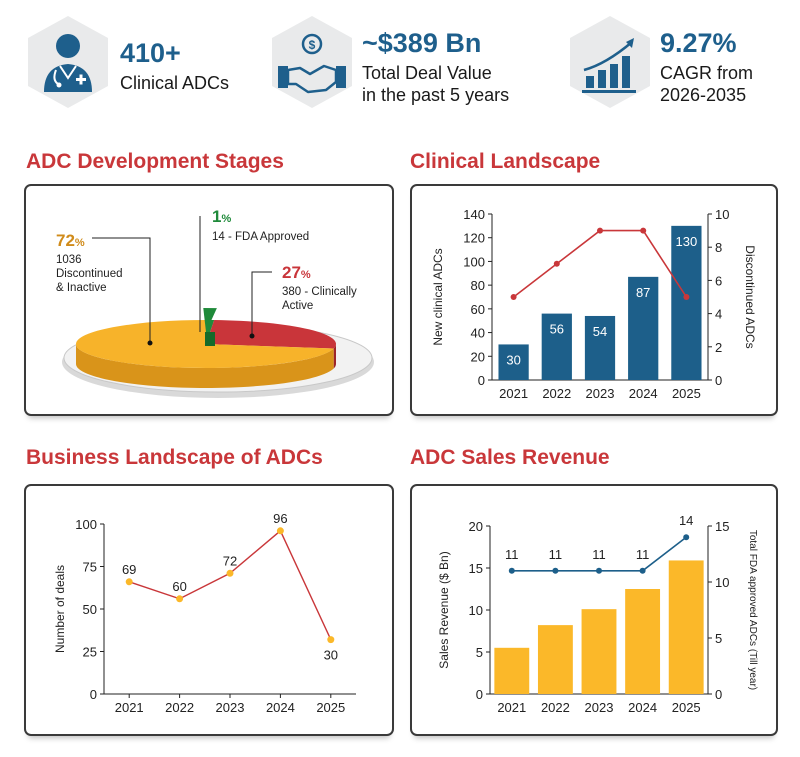 This screenshot has height=757, width=800. What do you see at coordinates (70, 240) in the screenshot?
I see `pie-label-discontinued-pct: 72%` at bounding box center [70, 240].